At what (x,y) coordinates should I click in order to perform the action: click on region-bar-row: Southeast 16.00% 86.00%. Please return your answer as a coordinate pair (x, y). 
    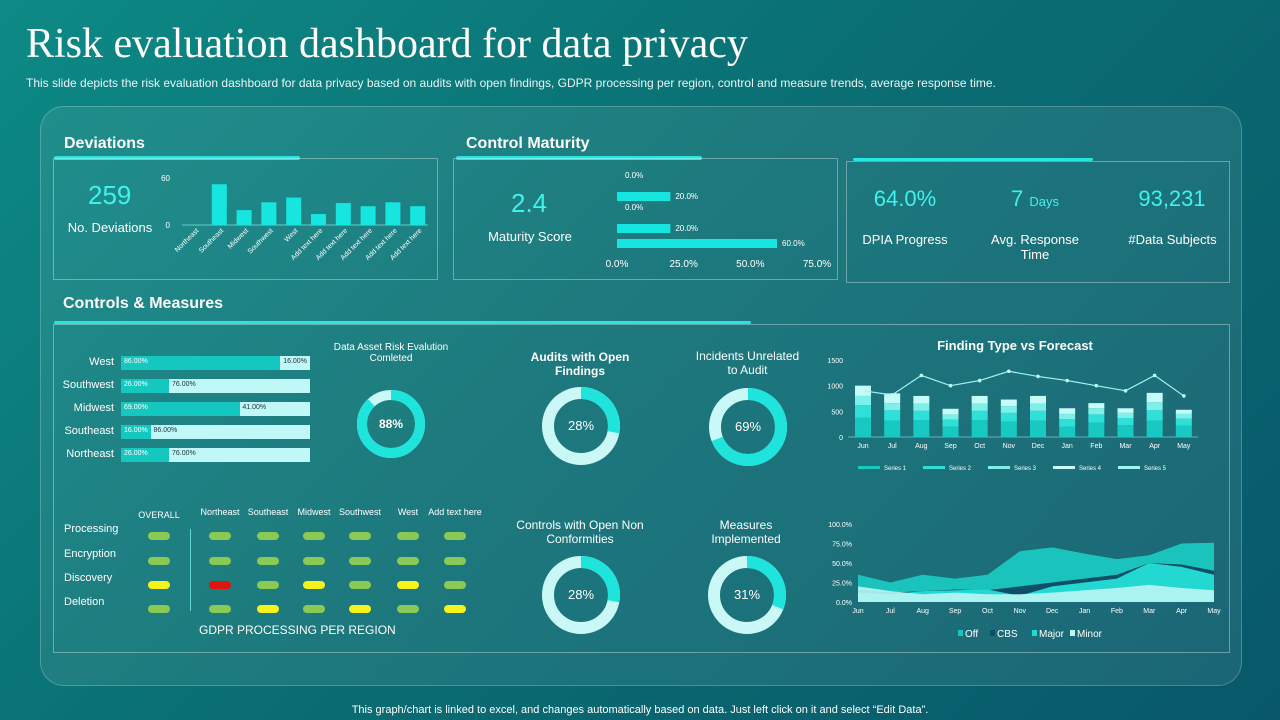
    Looking at the image, I should click on (187, 432).